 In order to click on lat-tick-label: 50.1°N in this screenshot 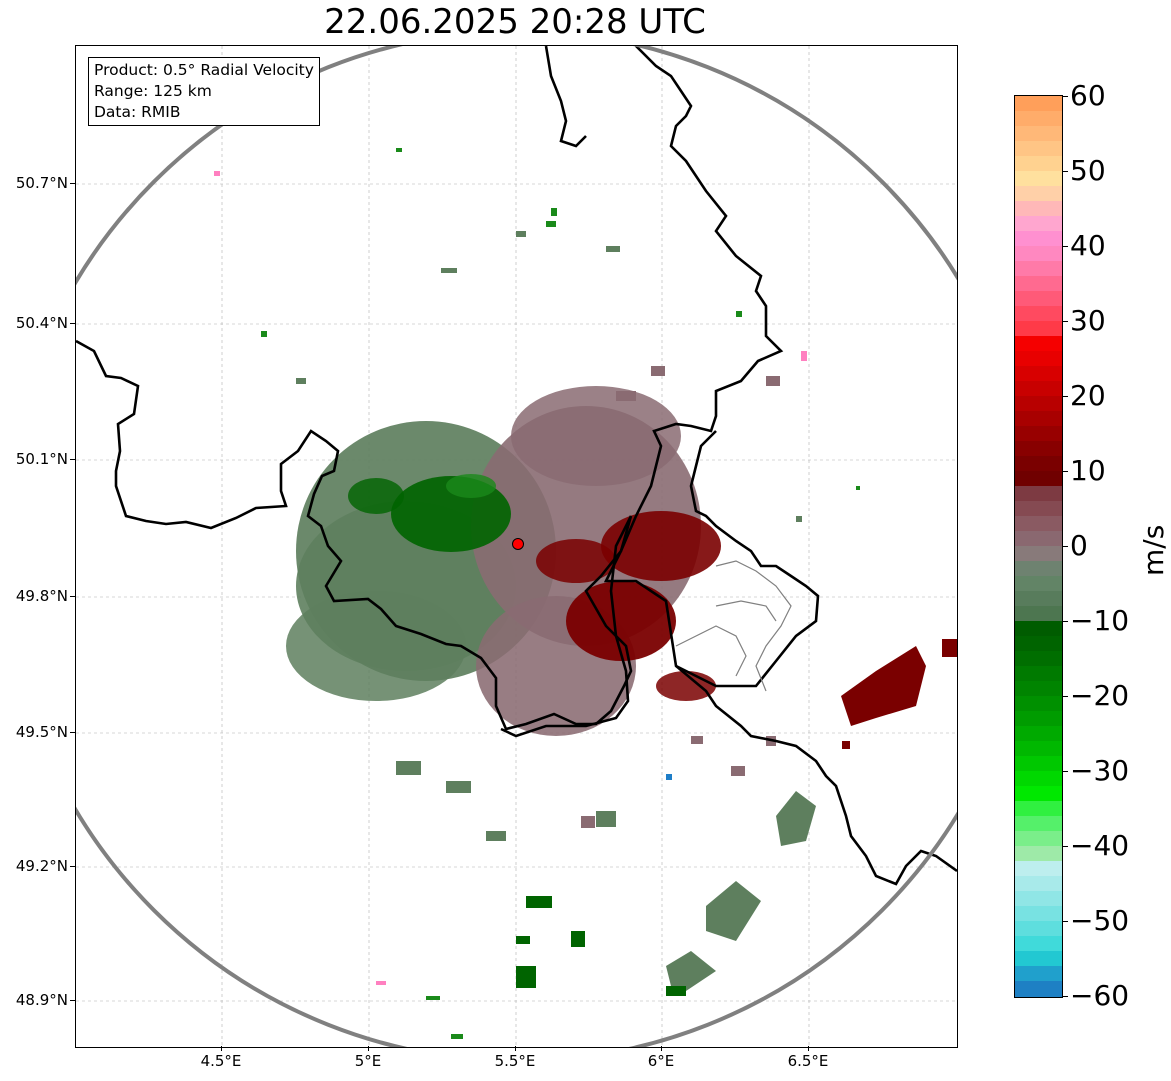, I will do `click(41, 459)`.